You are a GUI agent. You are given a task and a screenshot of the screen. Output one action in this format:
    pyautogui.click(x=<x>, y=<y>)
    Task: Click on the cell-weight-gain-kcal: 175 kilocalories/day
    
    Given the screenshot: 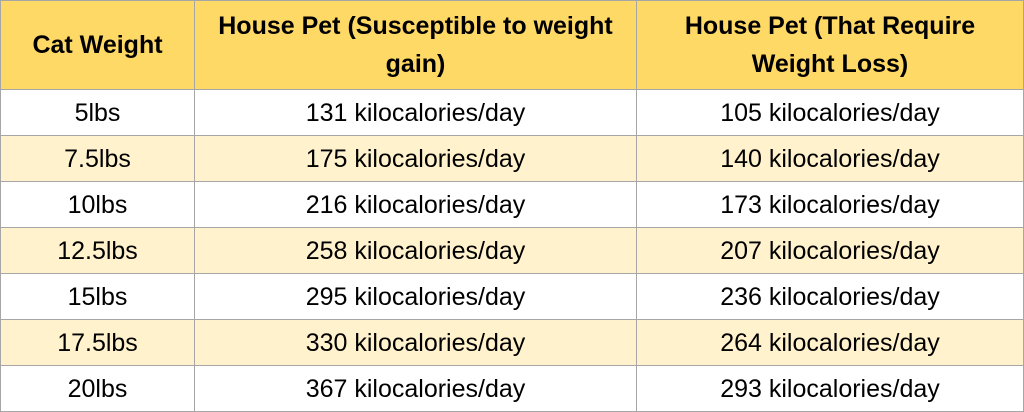 What is the action you would take?
    pyautogui.click(x=415, y=158)
    